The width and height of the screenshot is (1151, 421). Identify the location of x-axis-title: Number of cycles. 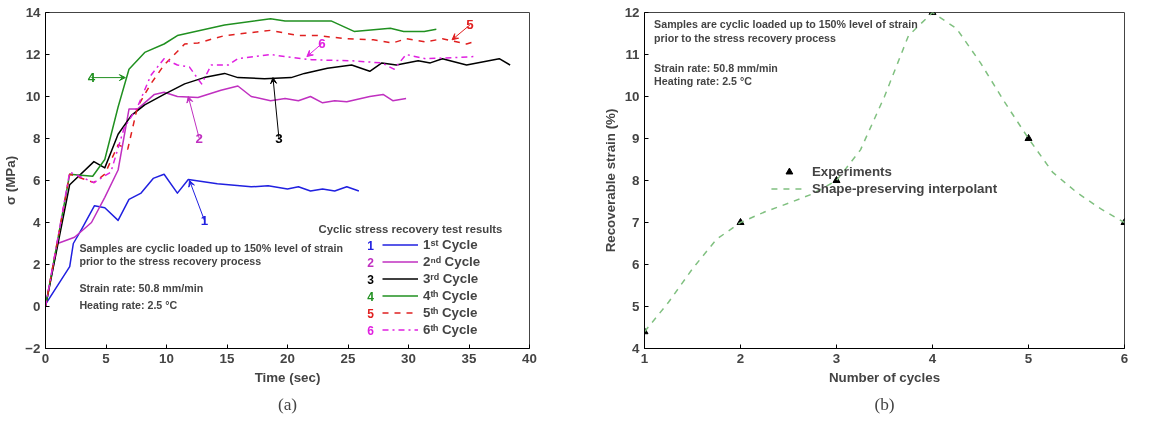
(884, 377).